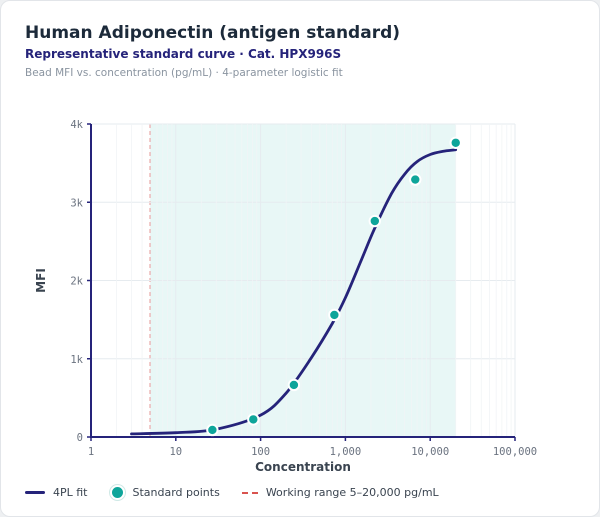  I want to click on legend-item-range: Working range 5–20,000 pg/mL, so click(340, 492).